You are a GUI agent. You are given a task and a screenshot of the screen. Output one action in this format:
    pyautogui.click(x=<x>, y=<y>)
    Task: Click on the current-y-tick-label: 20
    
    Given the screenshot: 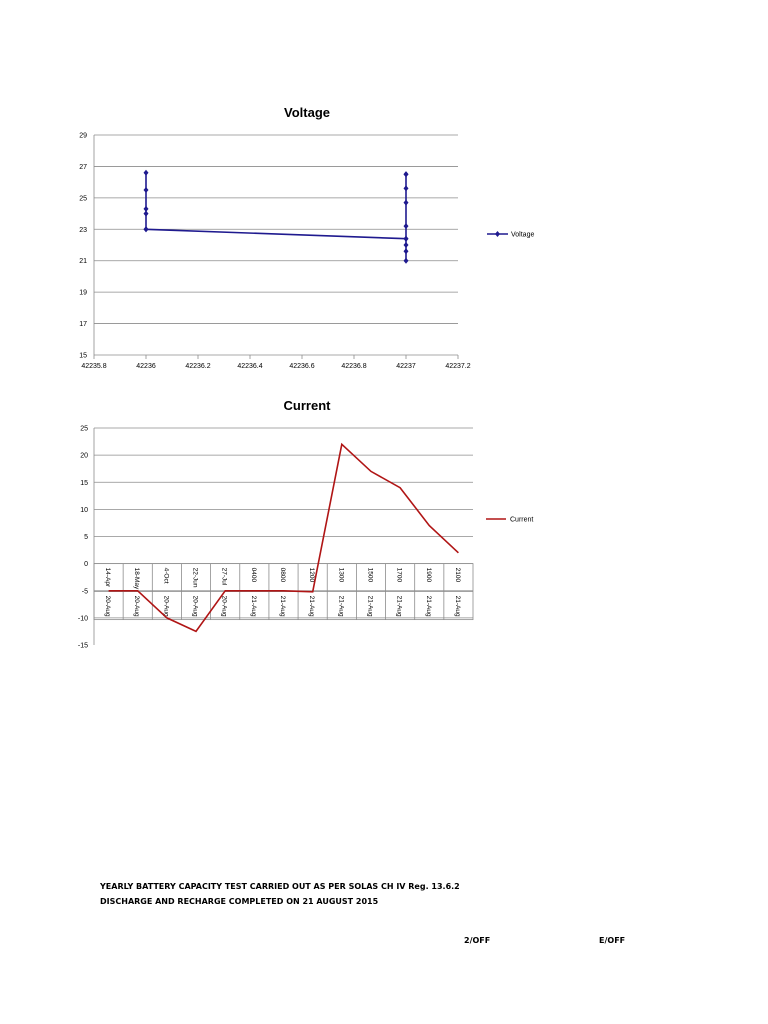 What is the action you would take?
    pyautogui.click(x=84, y=456)
    